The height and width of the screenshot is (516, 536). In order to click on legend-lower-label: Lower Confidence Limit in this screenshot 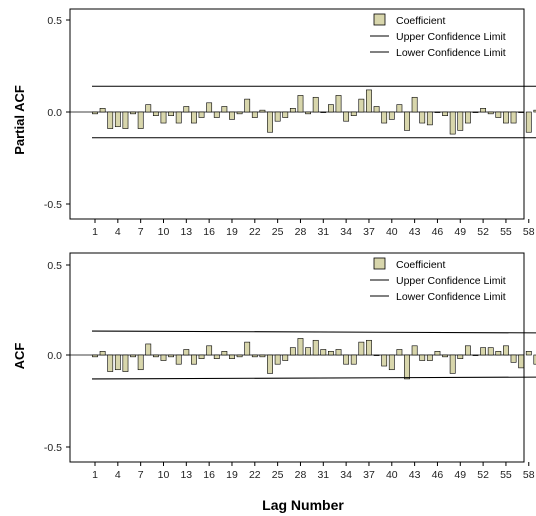, I will do `click(451, 297)`.